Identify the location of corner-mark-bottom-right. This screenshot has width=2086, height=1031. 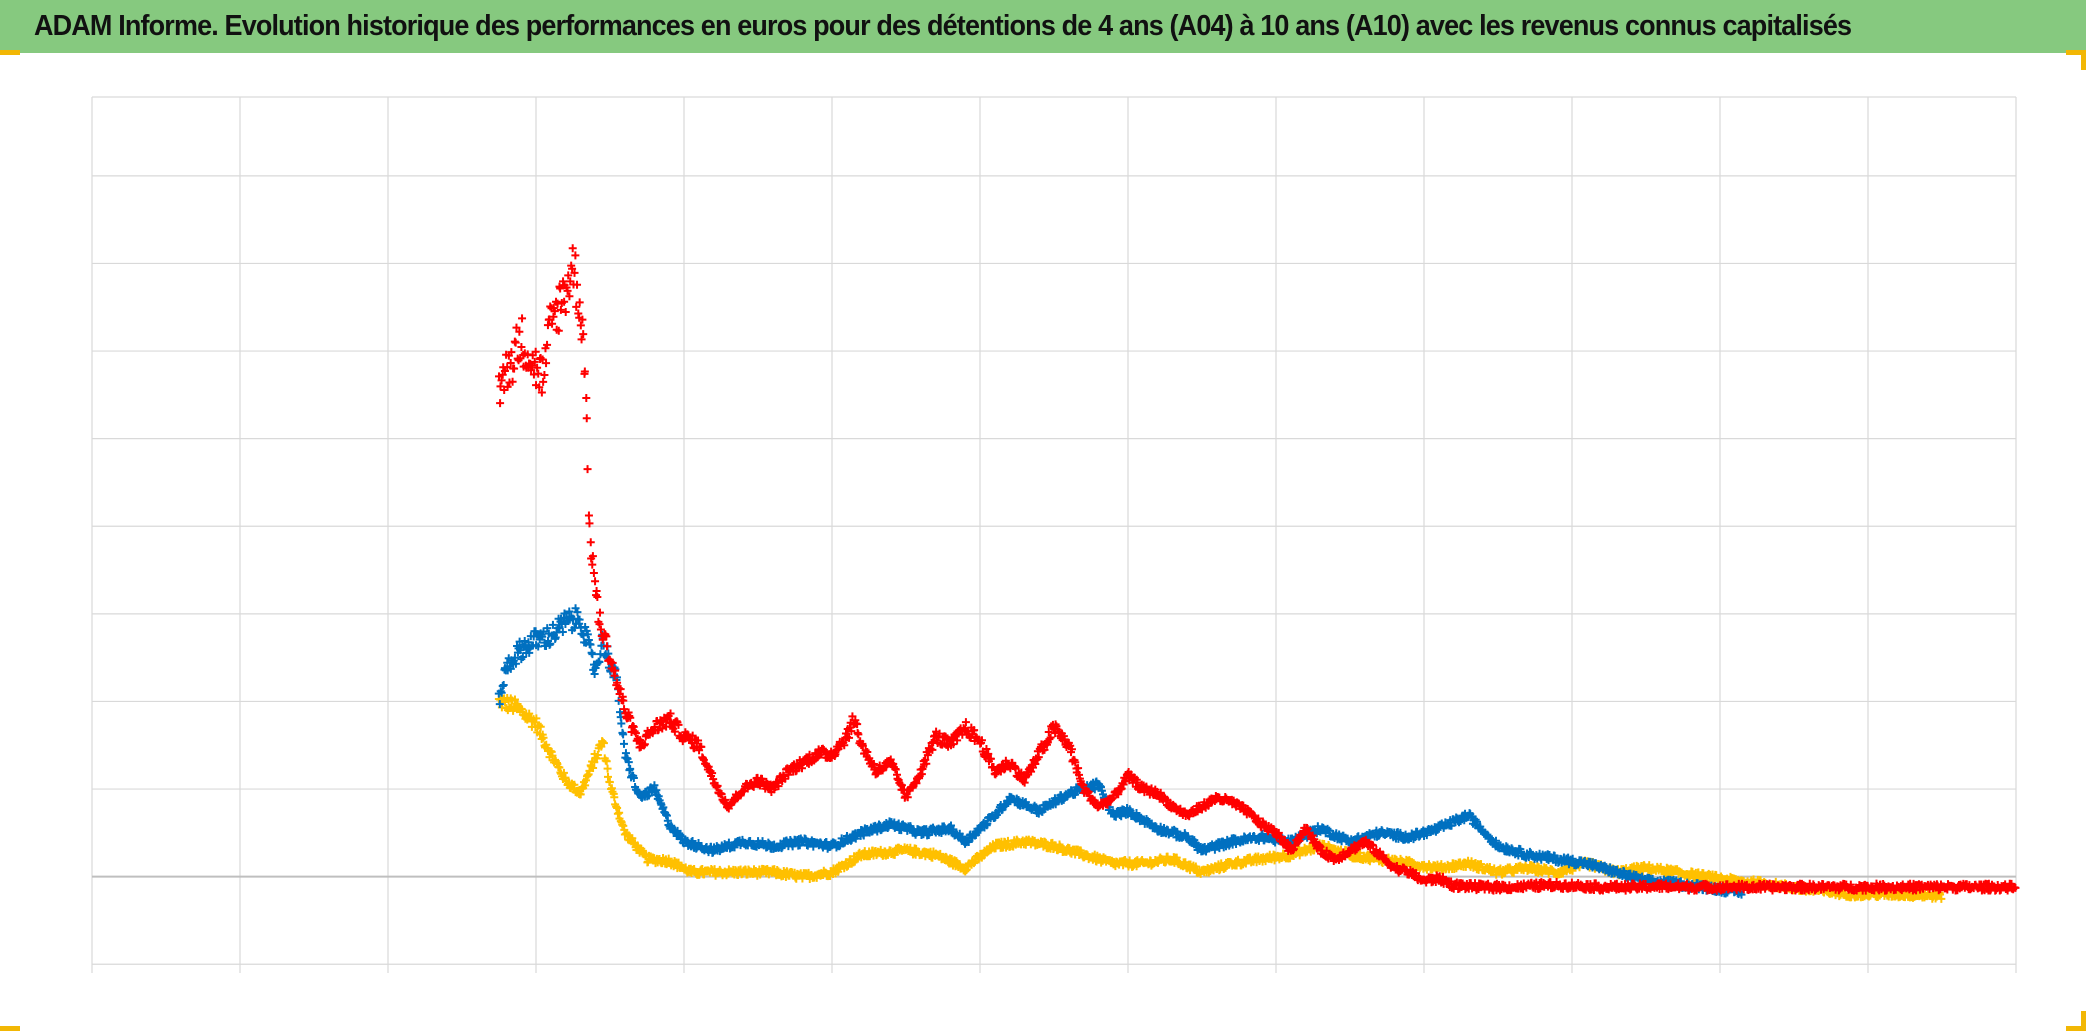
(2076, 1028).